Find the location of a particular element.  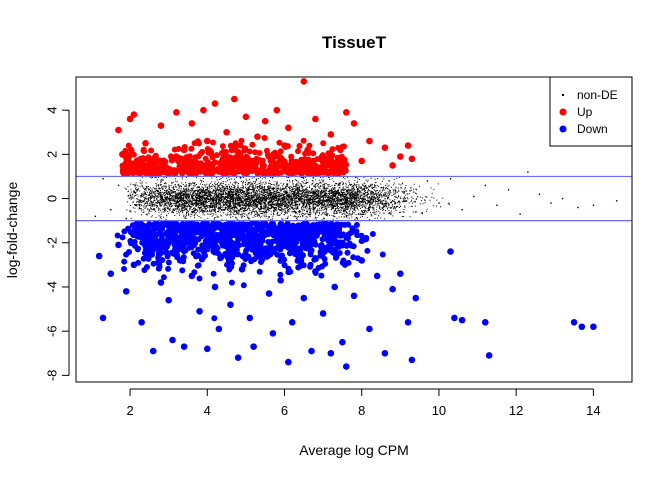

x-axis-label: Average log CPM is located at coordinates (353, 450).